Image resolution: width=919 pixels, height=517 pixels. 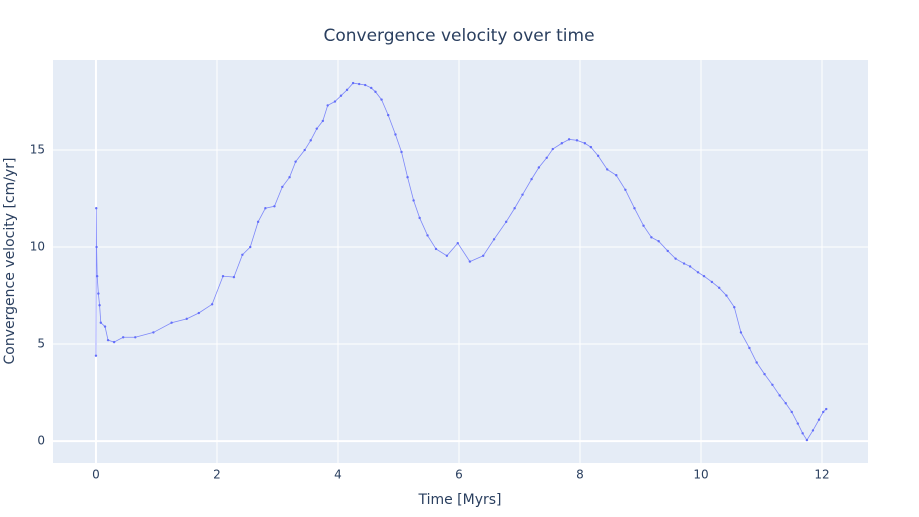 What do you see at coordinates (459, 475) in the screenshot?
I see `x-tick-label: 6` at bounding box center [459, 475].